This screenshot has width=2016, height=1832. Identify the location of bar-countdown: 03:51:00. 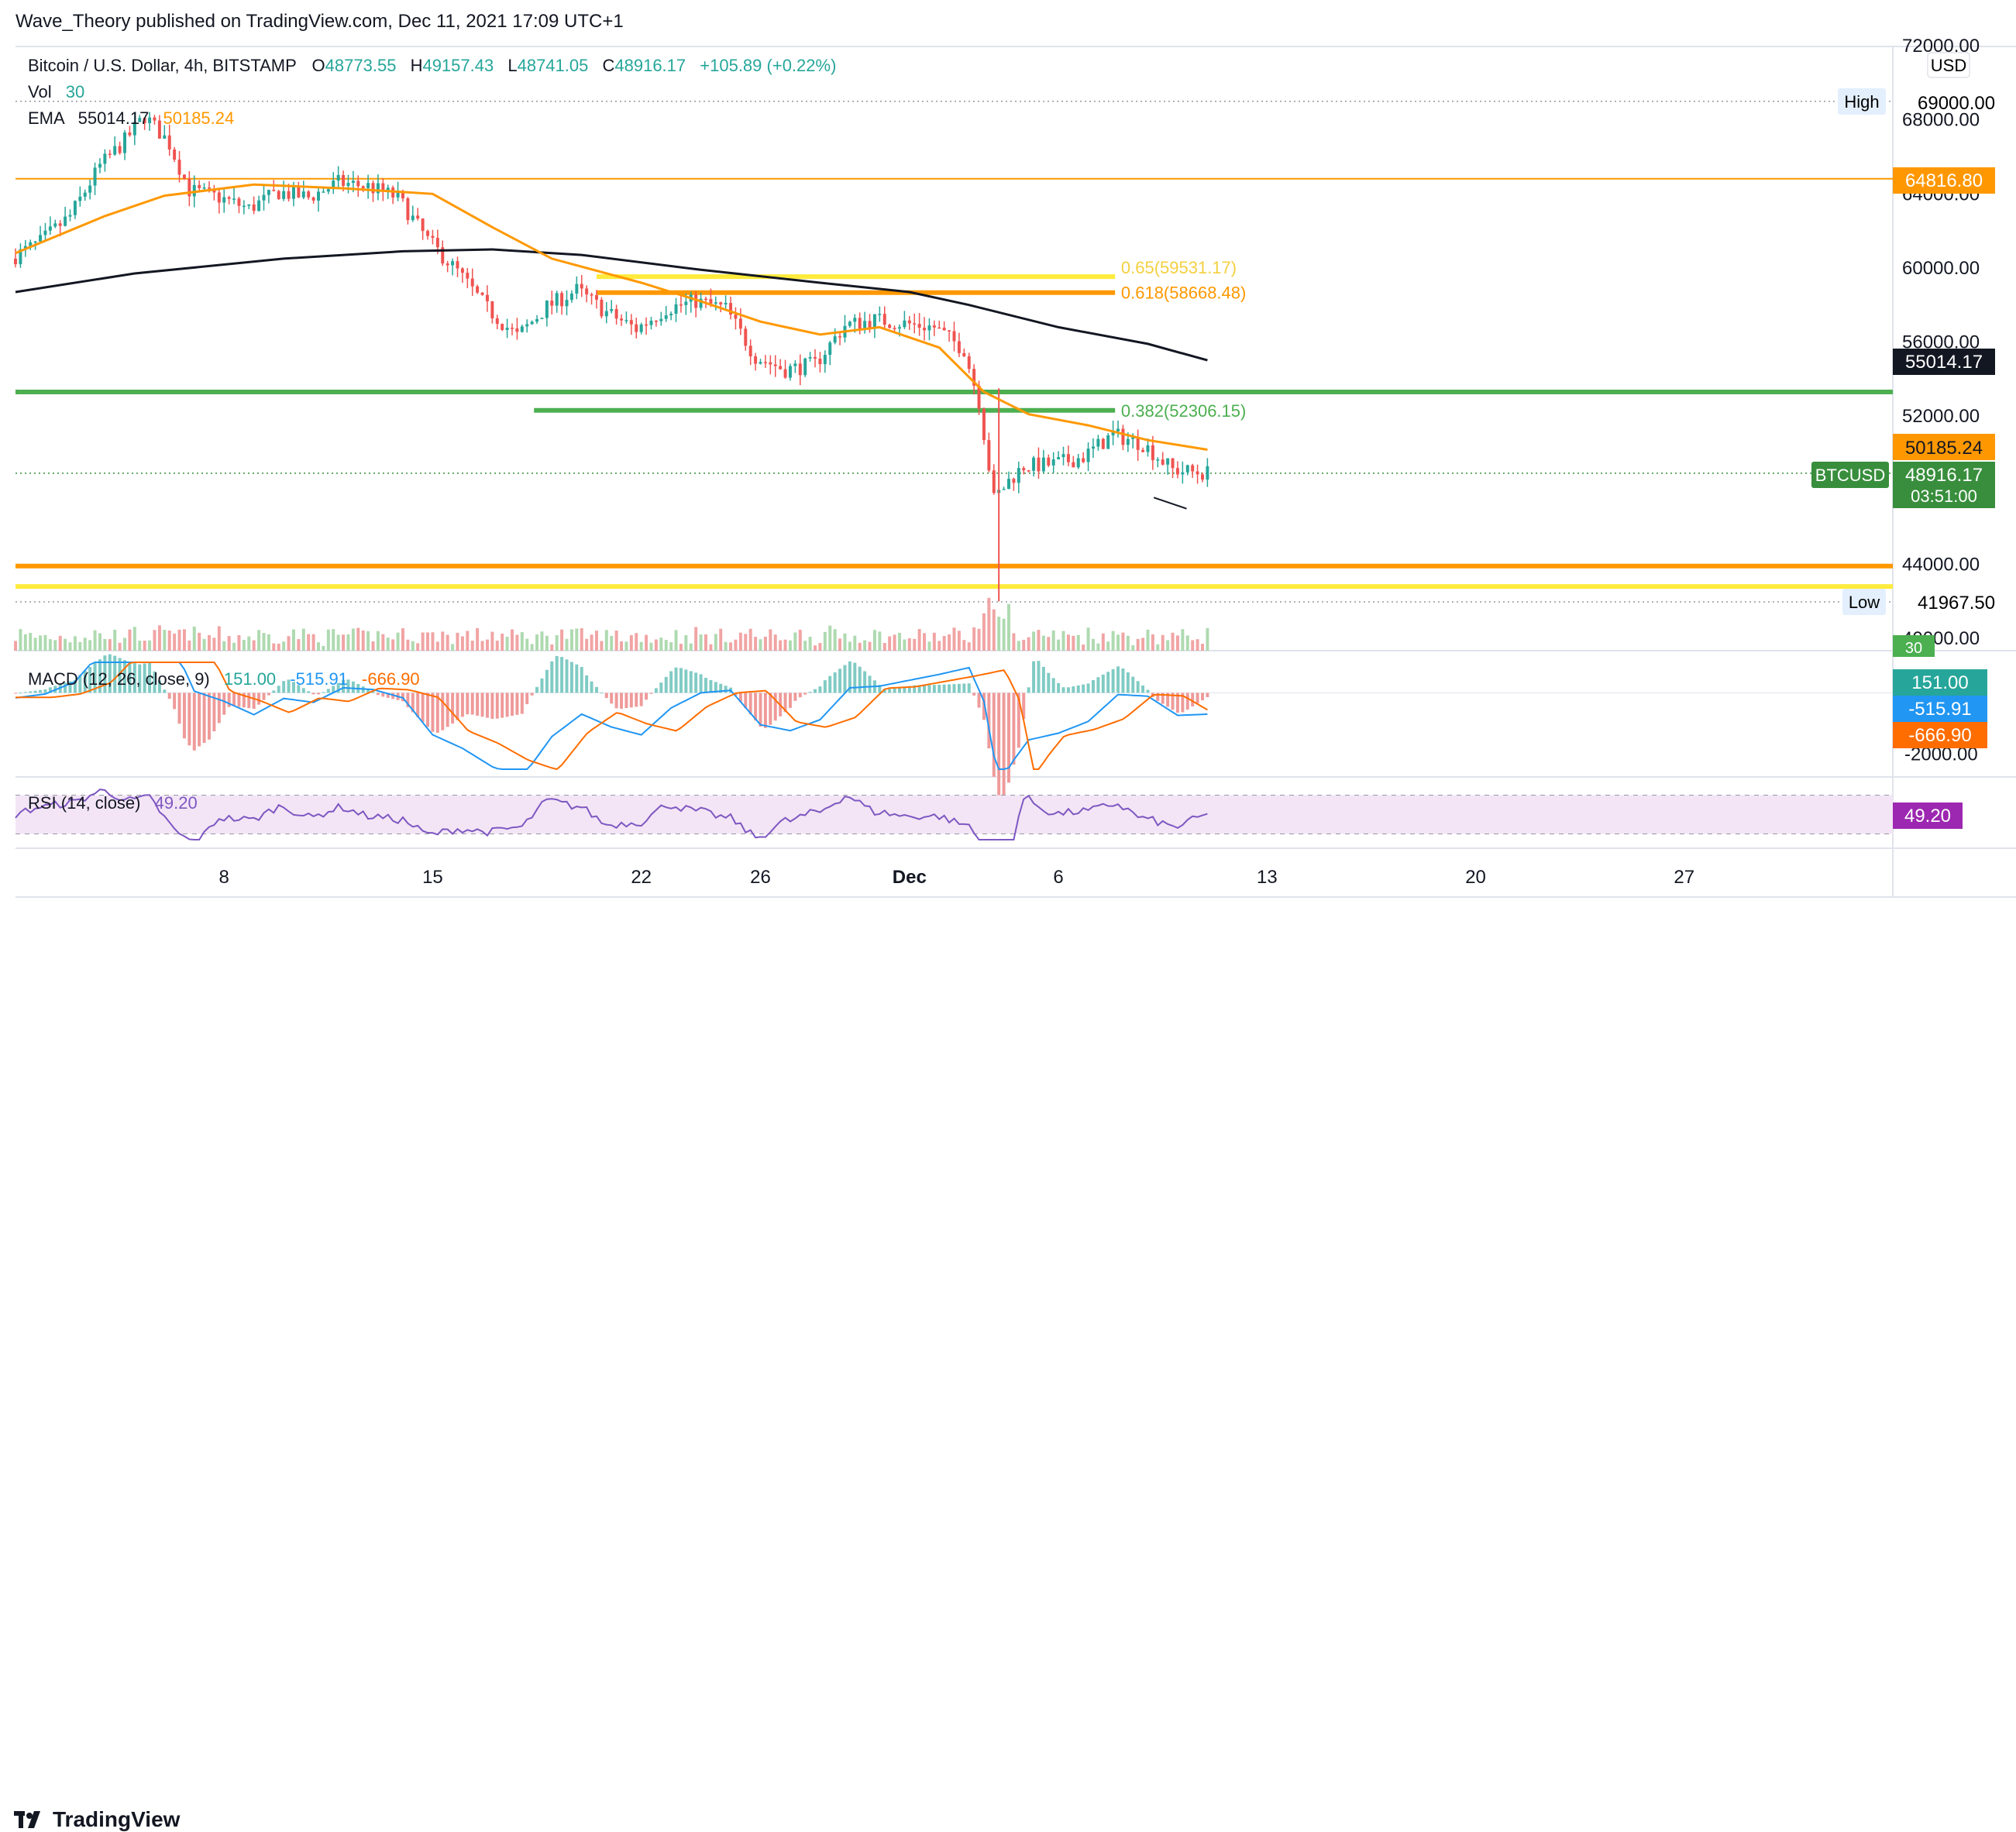
(1944, 496).